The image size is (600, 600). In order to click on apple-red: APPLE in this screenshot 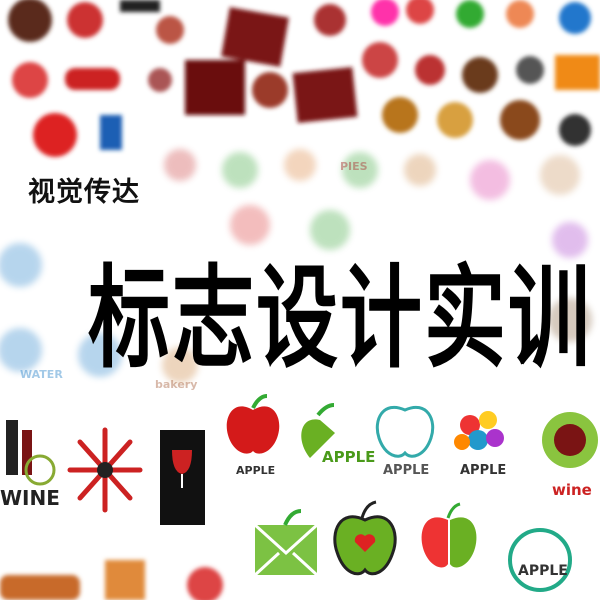, I will do `click(253, 435)`.